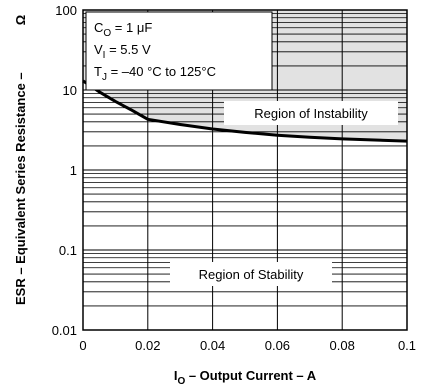  I want to click on x-tick-label: 0.08, so click(342, 345).